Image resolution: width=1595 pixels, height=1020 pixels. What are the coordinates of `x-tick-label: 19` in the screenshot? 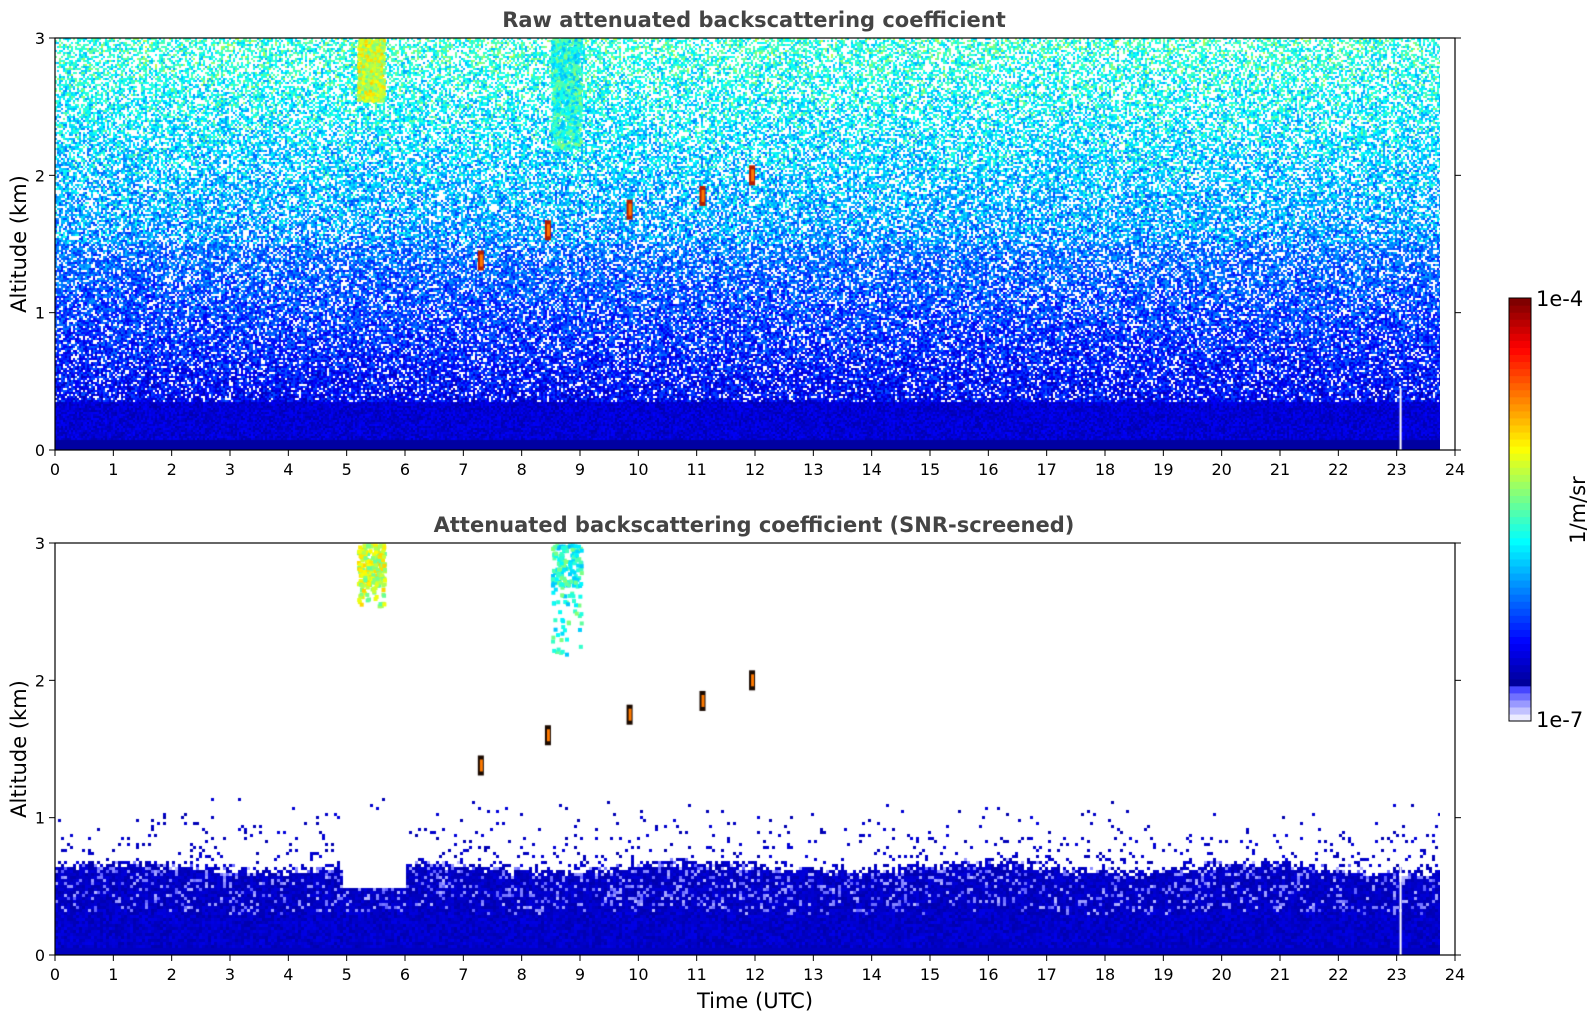 It's located at (1163, 469).